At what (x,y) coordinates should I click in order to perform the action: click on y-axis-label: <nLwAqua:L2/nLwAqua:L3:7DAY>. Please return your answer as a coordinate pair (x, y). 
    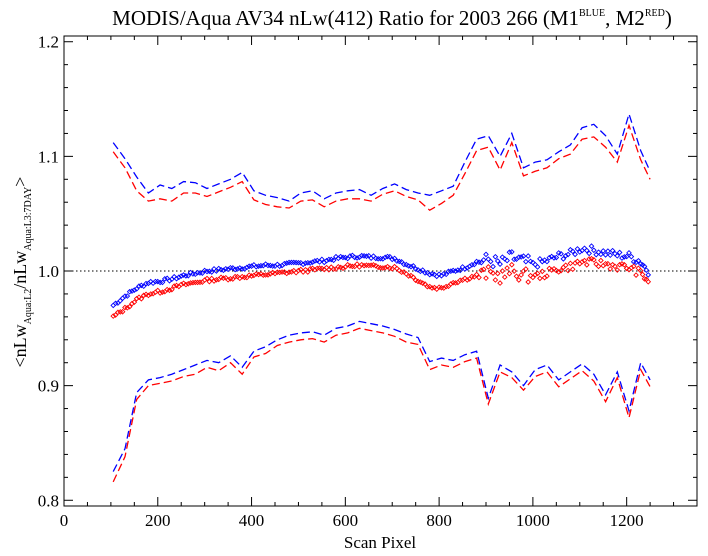
    Looking at the image, I should click on (22, 272).